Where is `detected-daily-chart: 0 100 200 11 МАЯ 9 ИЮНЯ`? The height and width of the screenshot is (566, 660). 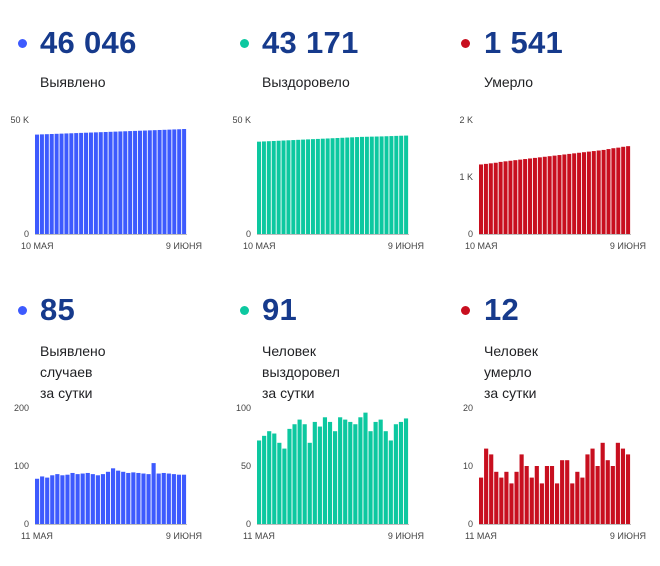
detected-daily-chart: 0 100 200 11 МАЯ 9 ИЮНЯ is located at coordinates (108, 472).